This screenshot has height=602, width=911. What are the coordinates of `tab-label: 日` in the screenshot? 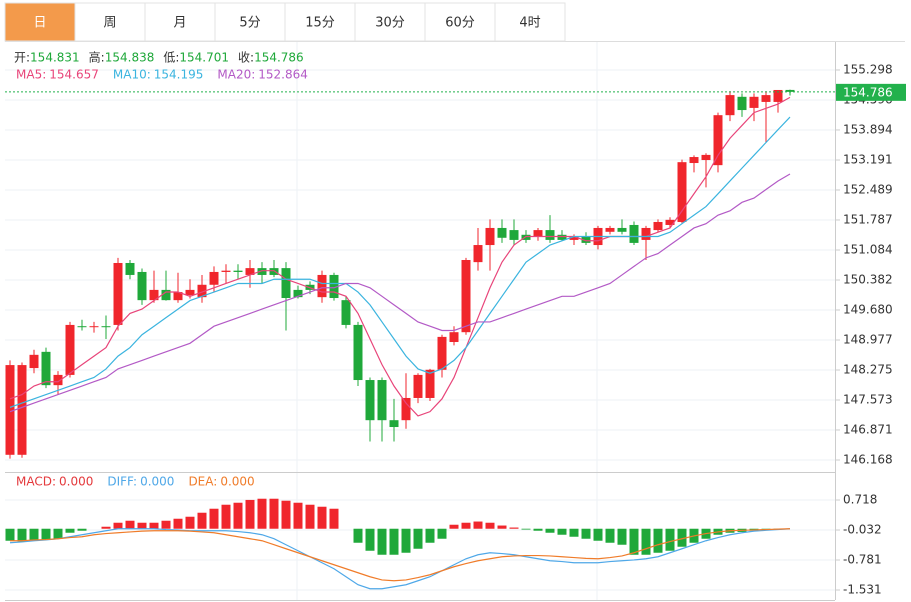 It's located at (39, 23).